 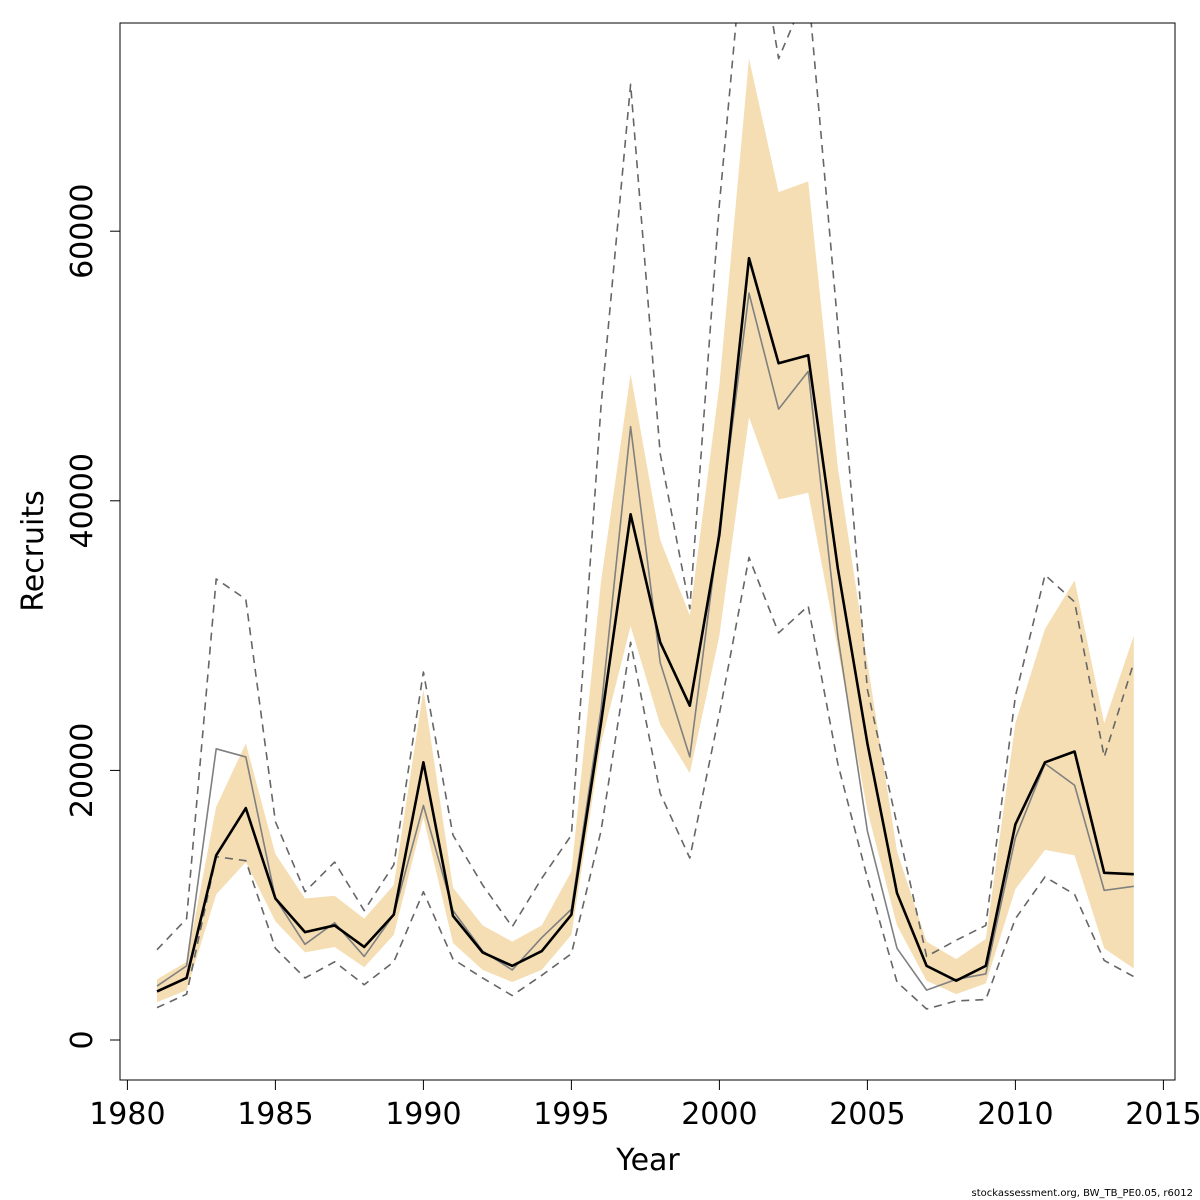 What do you see at coordinates (647, 1160) in the screenshot?
I see `x-axis-title: Year` at bounding box center [647, 1160].